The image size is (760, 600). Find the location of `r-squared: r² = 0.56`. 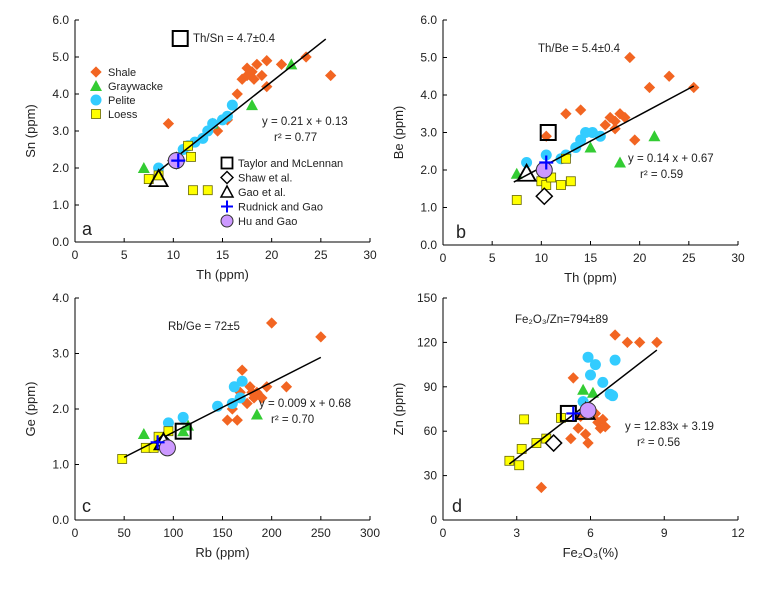

r-squared: r² = 0.56 is located at coordinates (658, 443).